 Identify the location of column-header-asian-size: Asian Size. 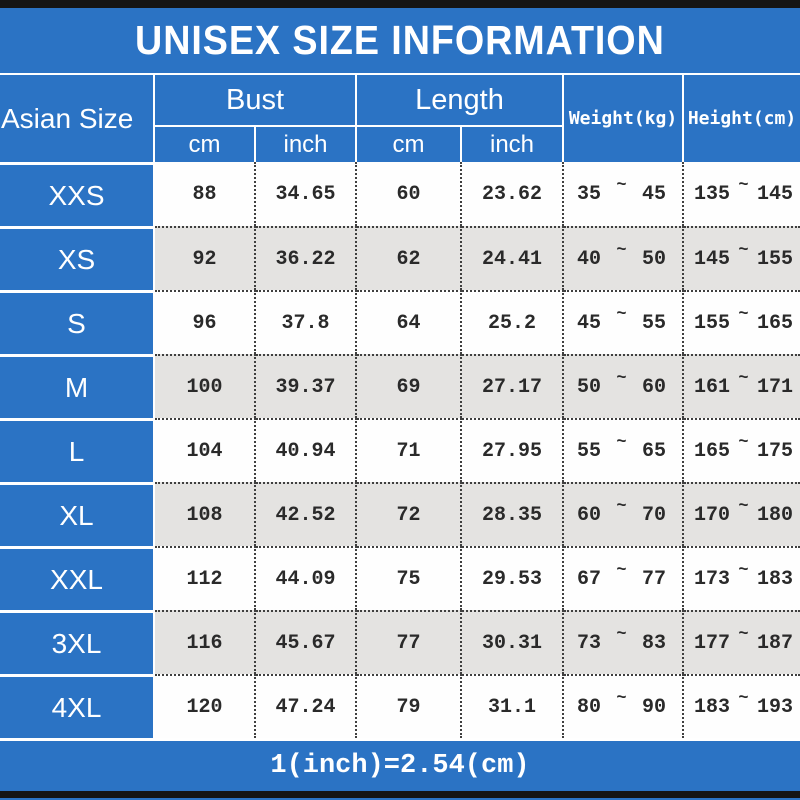
(77, 118).